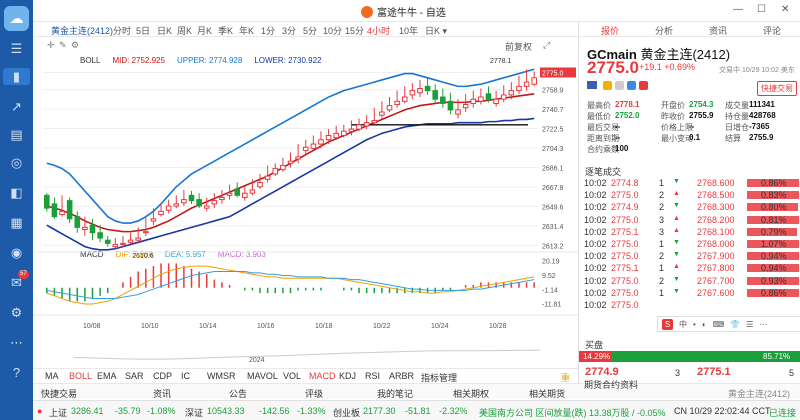  Describe the element at coordinates (436, 31) in the screenshot. I see `tab-dropdown: 日K ▾` at that location.